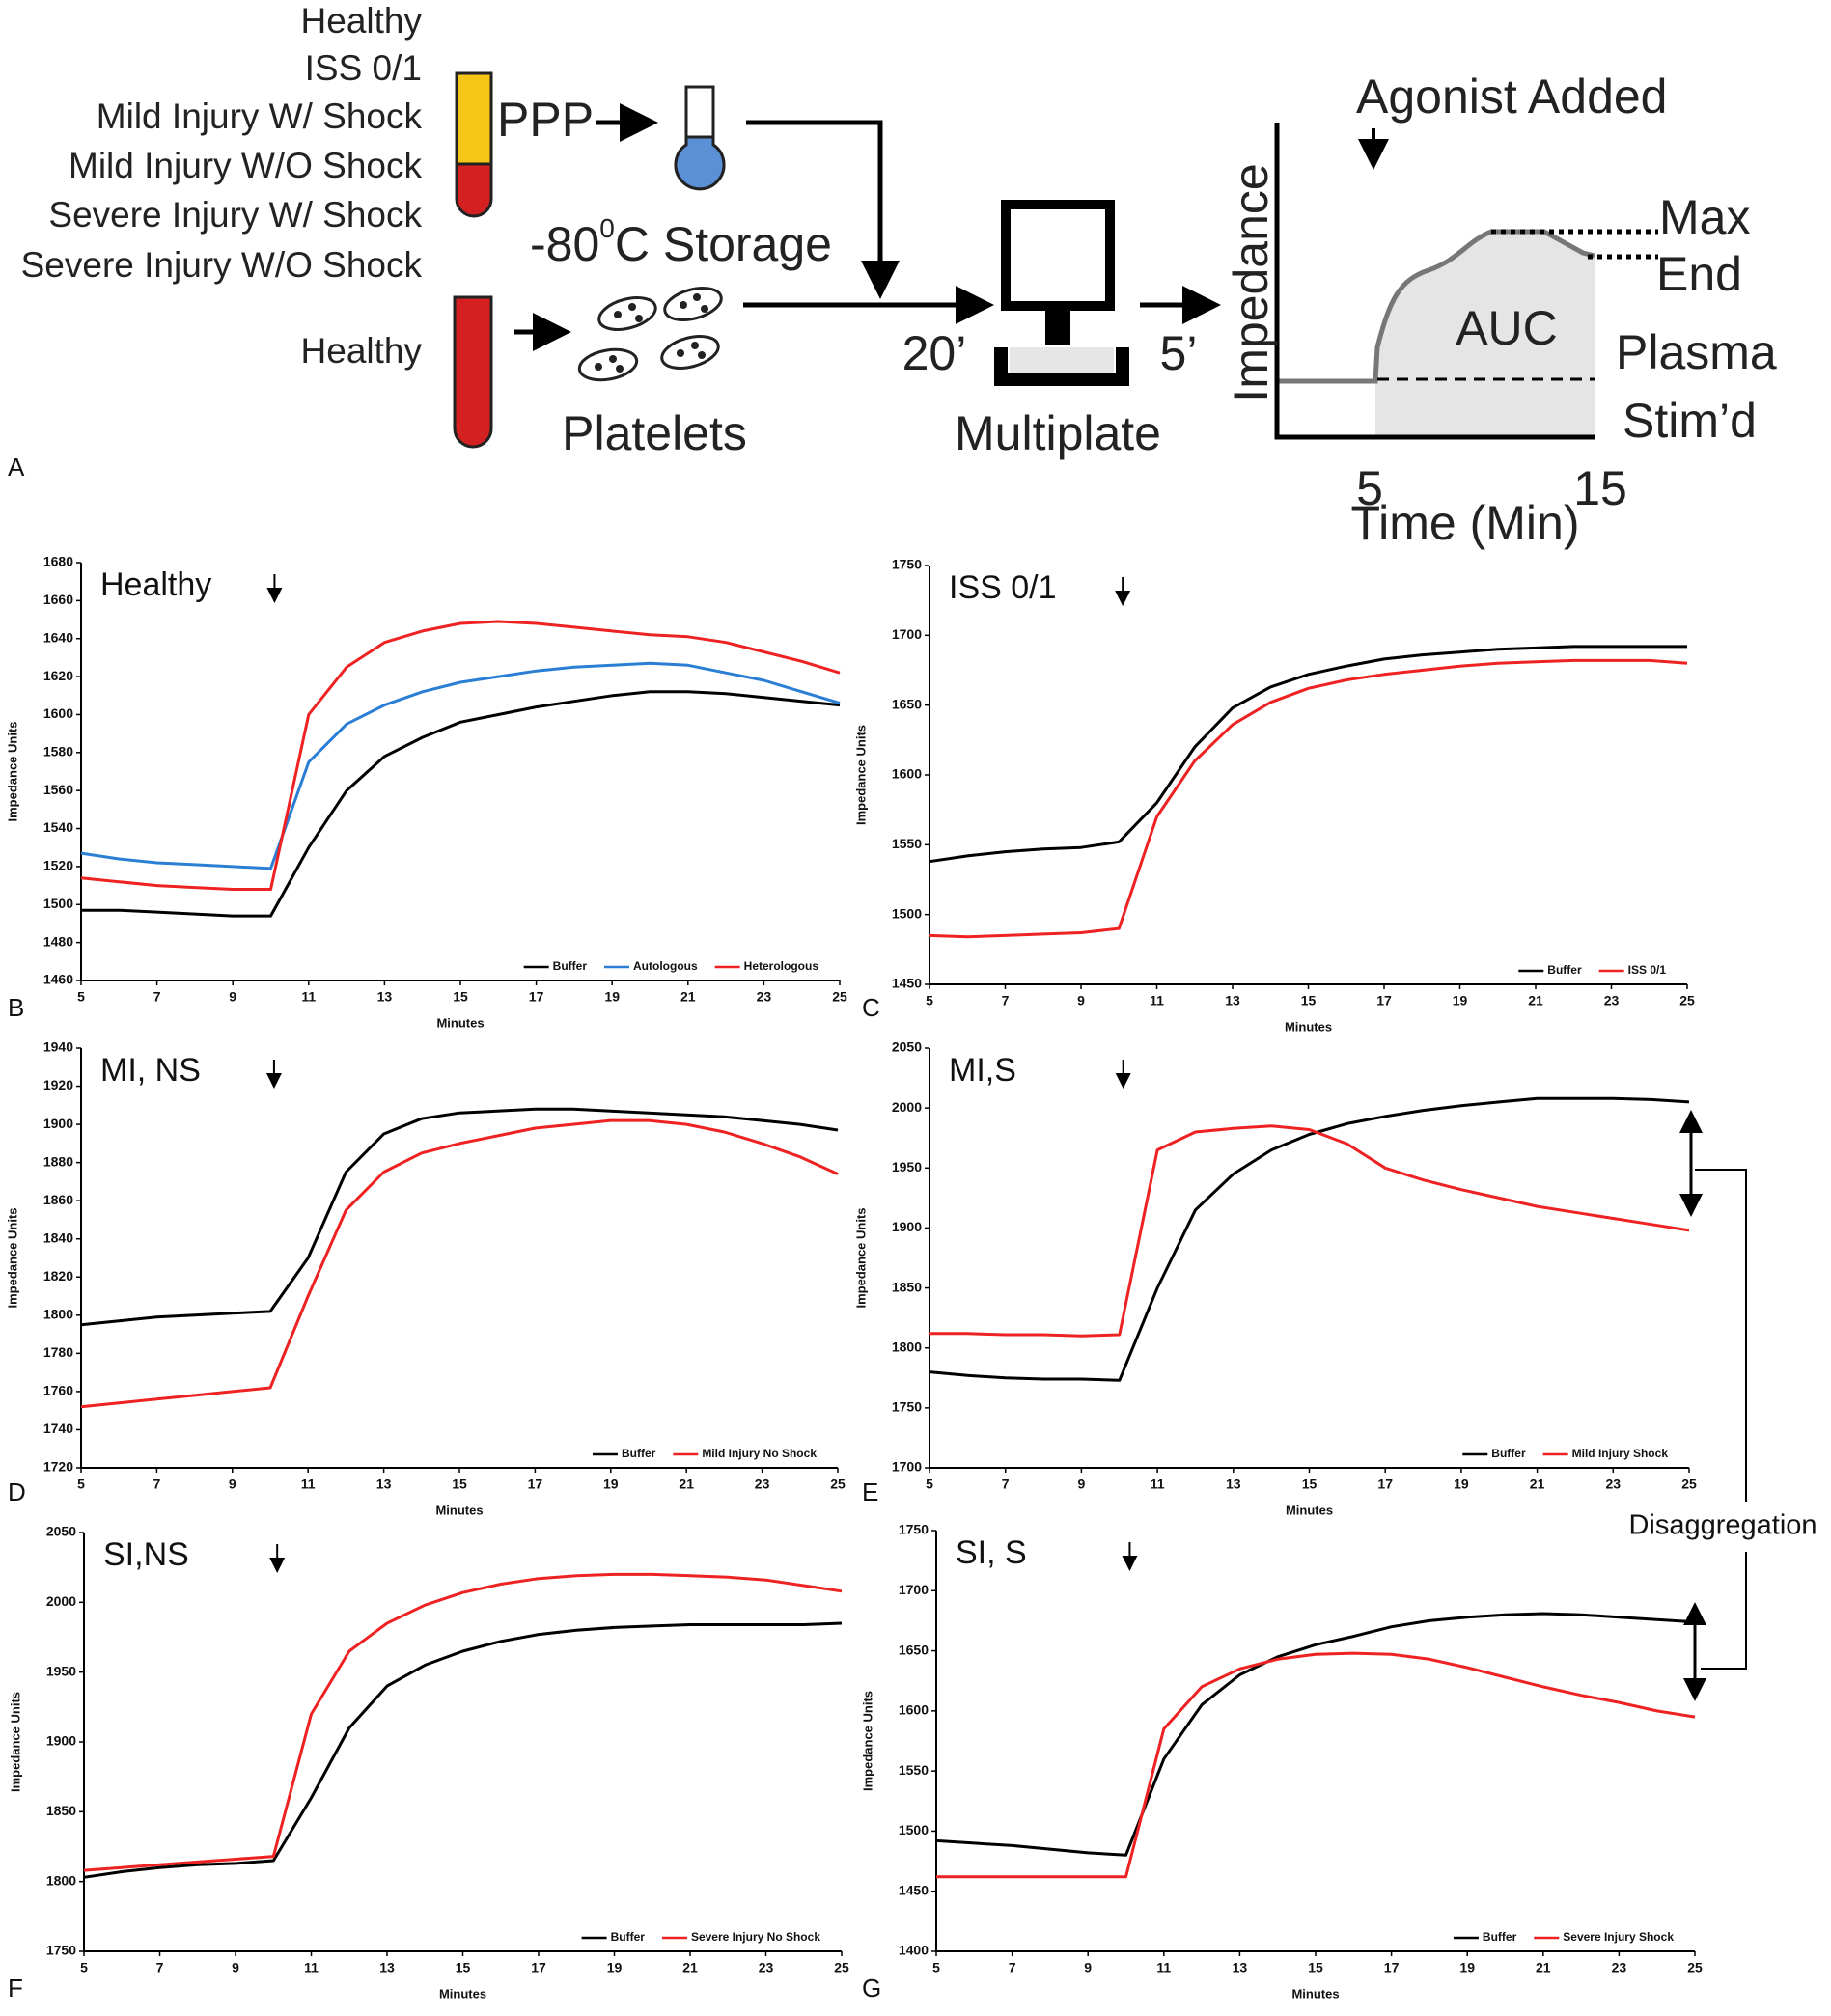 Image resolution: width=1831 pixels, height=2016 pixels. I want to click on stimd-label: Stim’d, so click(1690, 421).